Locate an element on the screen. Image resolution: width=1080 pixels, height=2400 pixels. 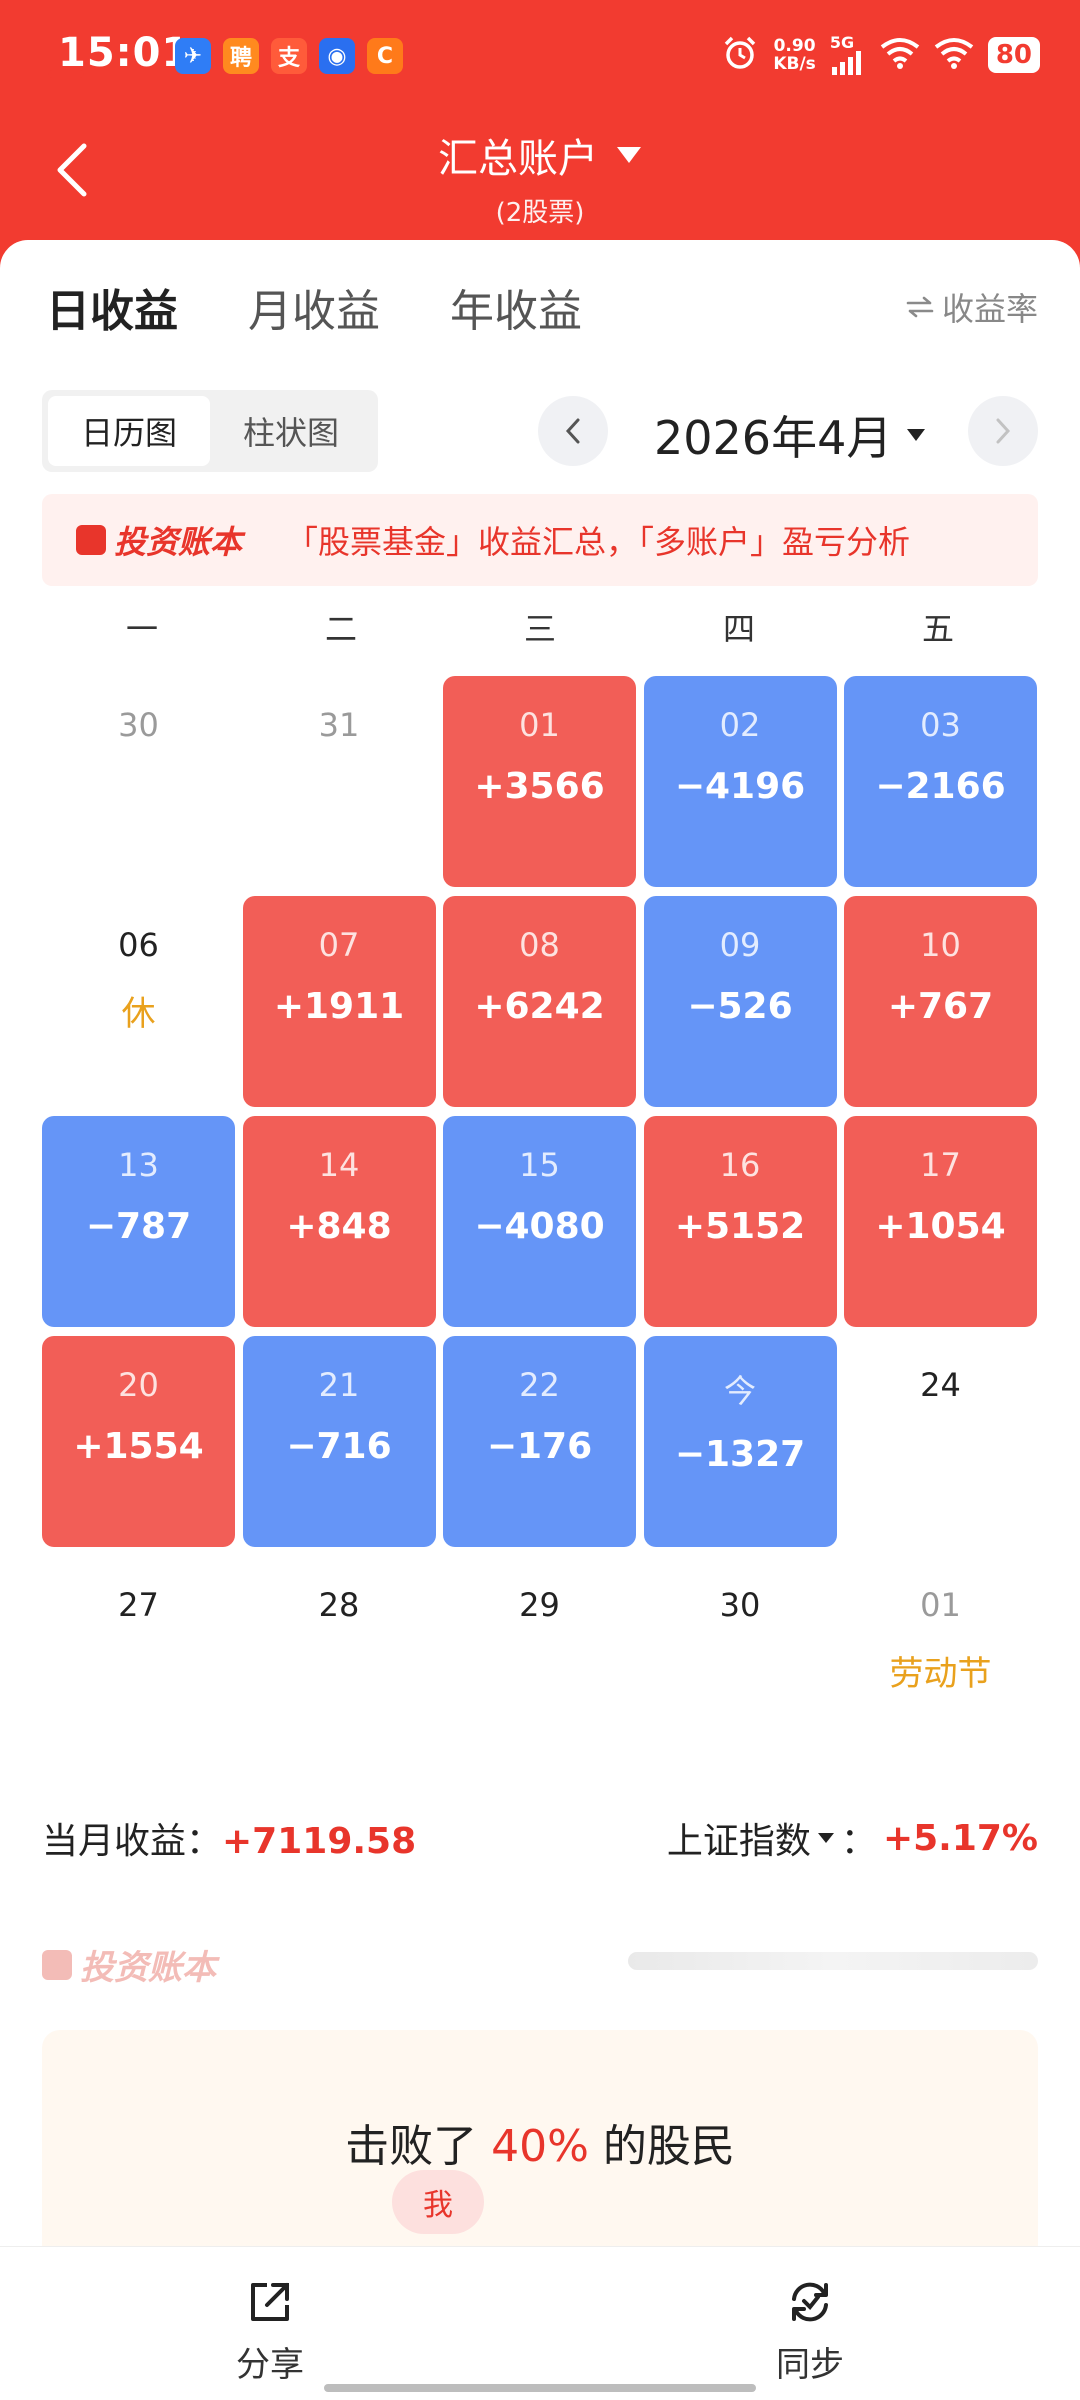
bar-view-button: 柱状图 is located at coordinates (290, 433).